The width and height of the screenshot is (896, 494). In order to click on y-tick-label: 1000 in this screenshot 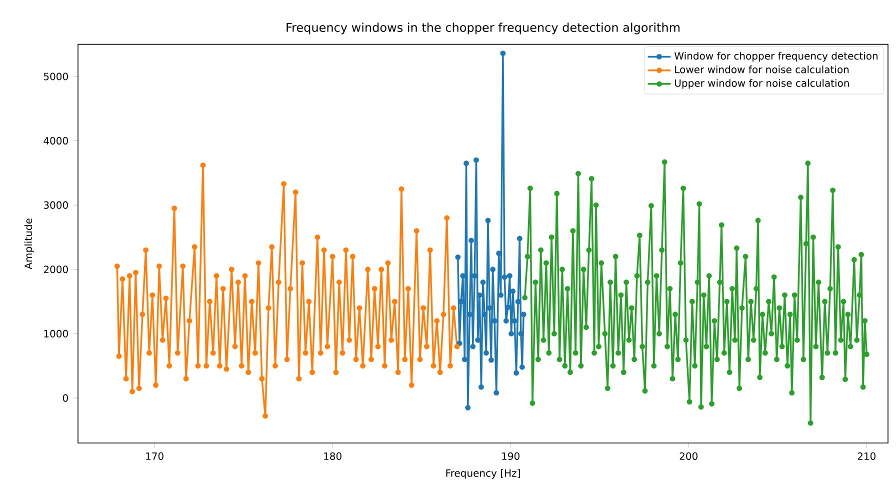, I will do `click(56, 334)`.